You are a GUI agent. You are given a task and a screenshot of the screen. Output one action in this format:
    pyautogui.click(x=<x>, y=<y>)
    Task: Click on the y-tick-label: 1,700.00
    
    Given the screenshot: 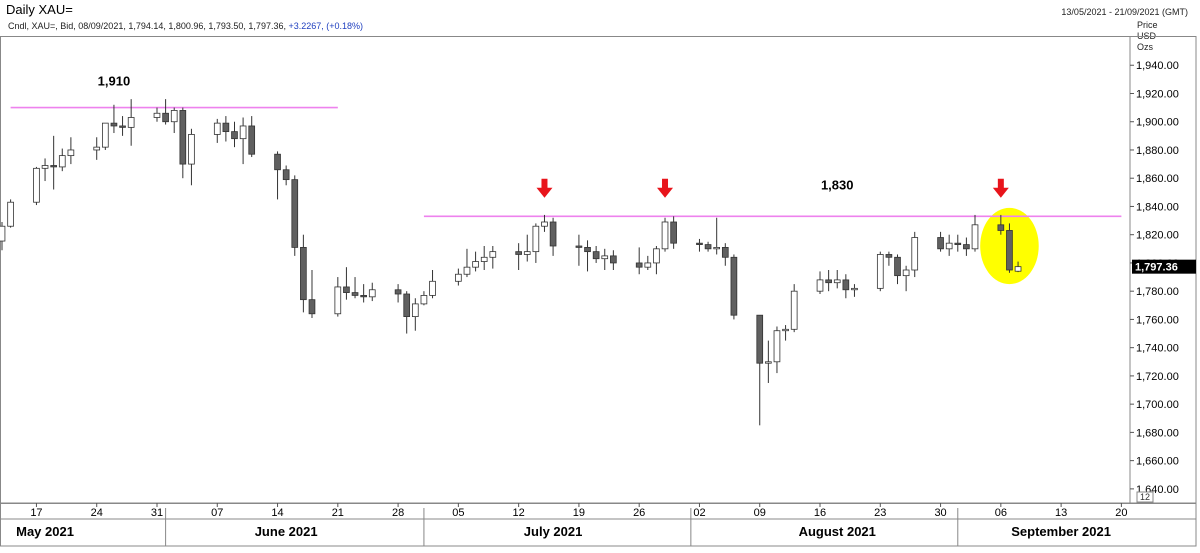 What is the action you would take?
    pyautogui.click(x=1157, y=405)
    